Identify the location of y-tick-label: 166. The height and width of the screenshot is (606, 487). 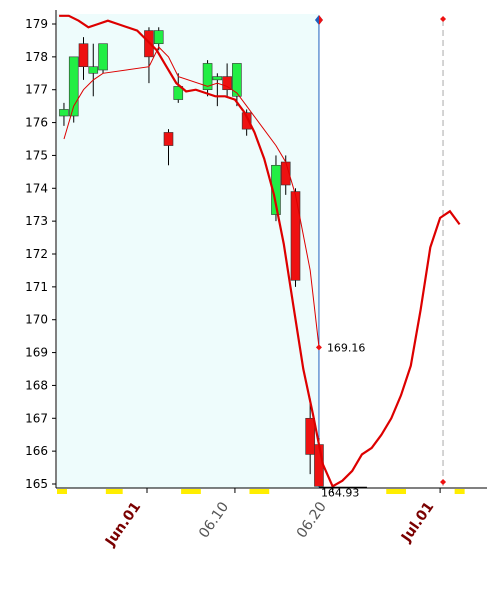
(36, 451).